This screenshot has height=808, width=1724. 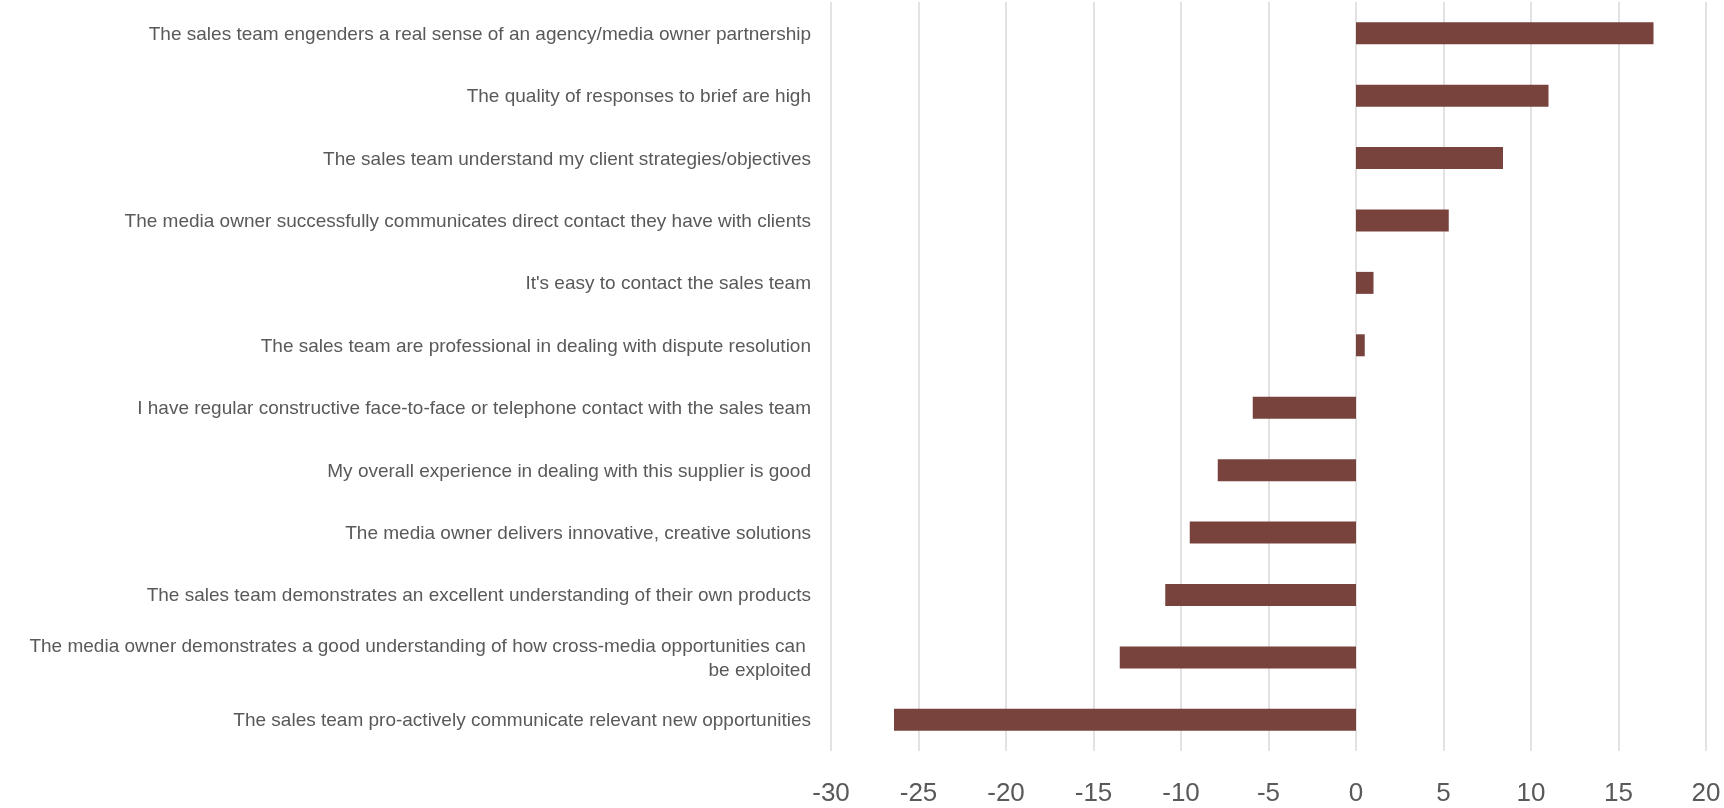 What do you see at coordinates (467, 220) in the screenshot?
I see `y-tick-label: The media owner successfully communicates direct contact they have with clients` at bounding box center [467, 220].